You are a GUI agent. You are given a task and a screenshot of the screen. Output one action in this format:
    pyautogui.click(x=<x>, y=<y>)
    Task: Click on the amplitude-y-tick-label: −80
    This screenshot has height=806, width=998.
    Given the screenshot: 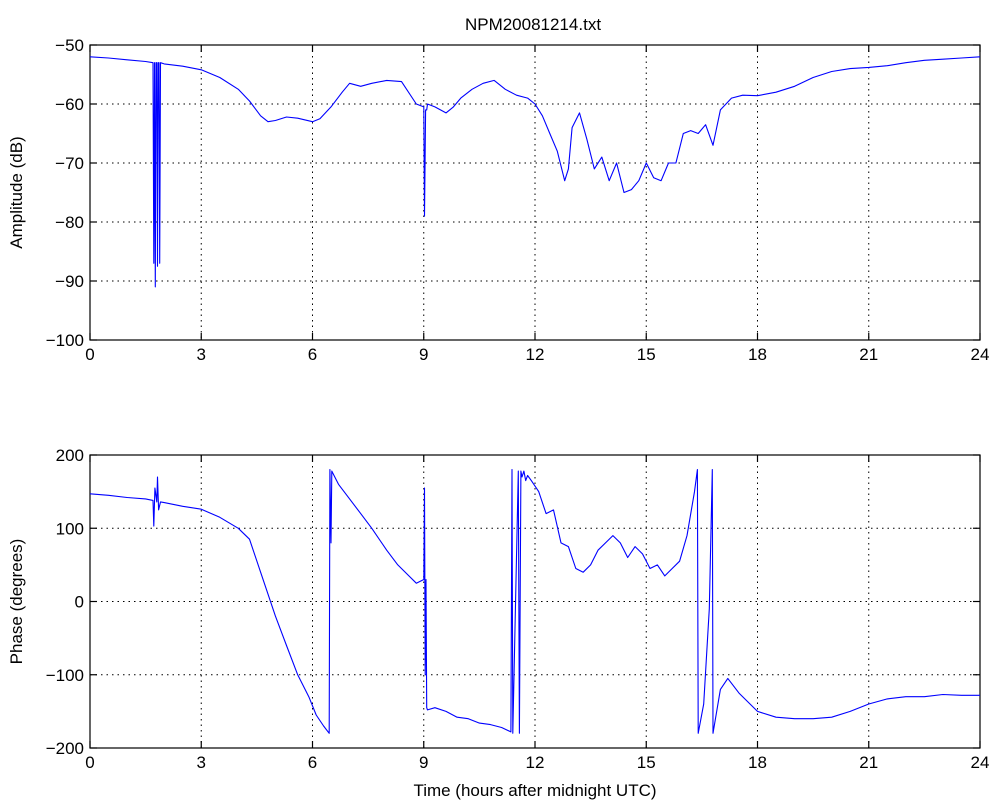 What is the action you would take?
    pyautogui.click(x=69, y=222)
    